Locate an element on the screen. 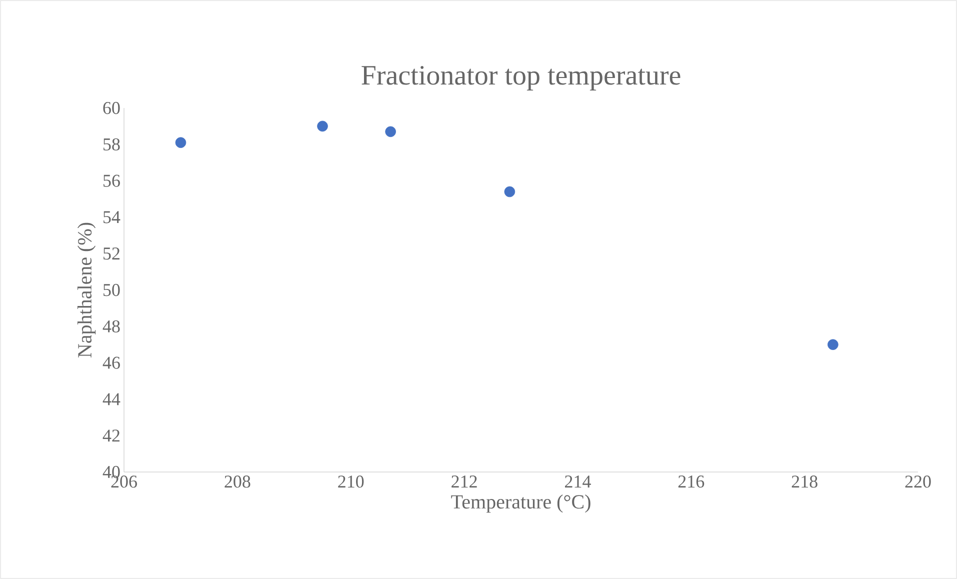 This screenshot has height=579, width=957. y-tick-label: 60 is located at coordinates (111, 108).